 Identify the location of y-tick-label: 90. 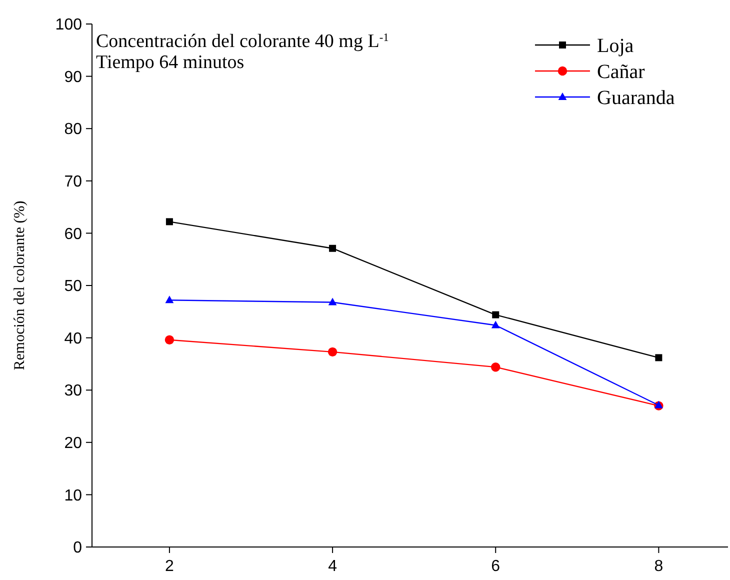
(73, 77).